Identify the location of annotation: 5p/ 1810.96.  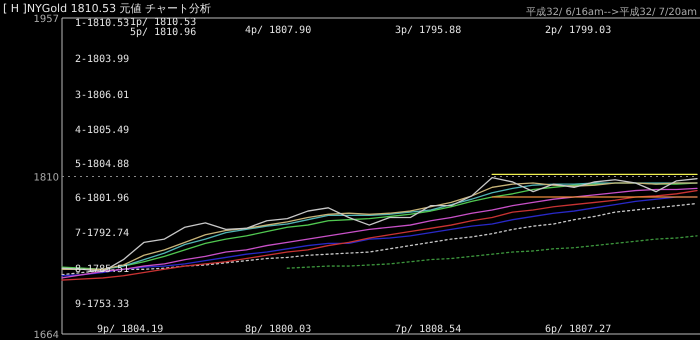
(163, 32).